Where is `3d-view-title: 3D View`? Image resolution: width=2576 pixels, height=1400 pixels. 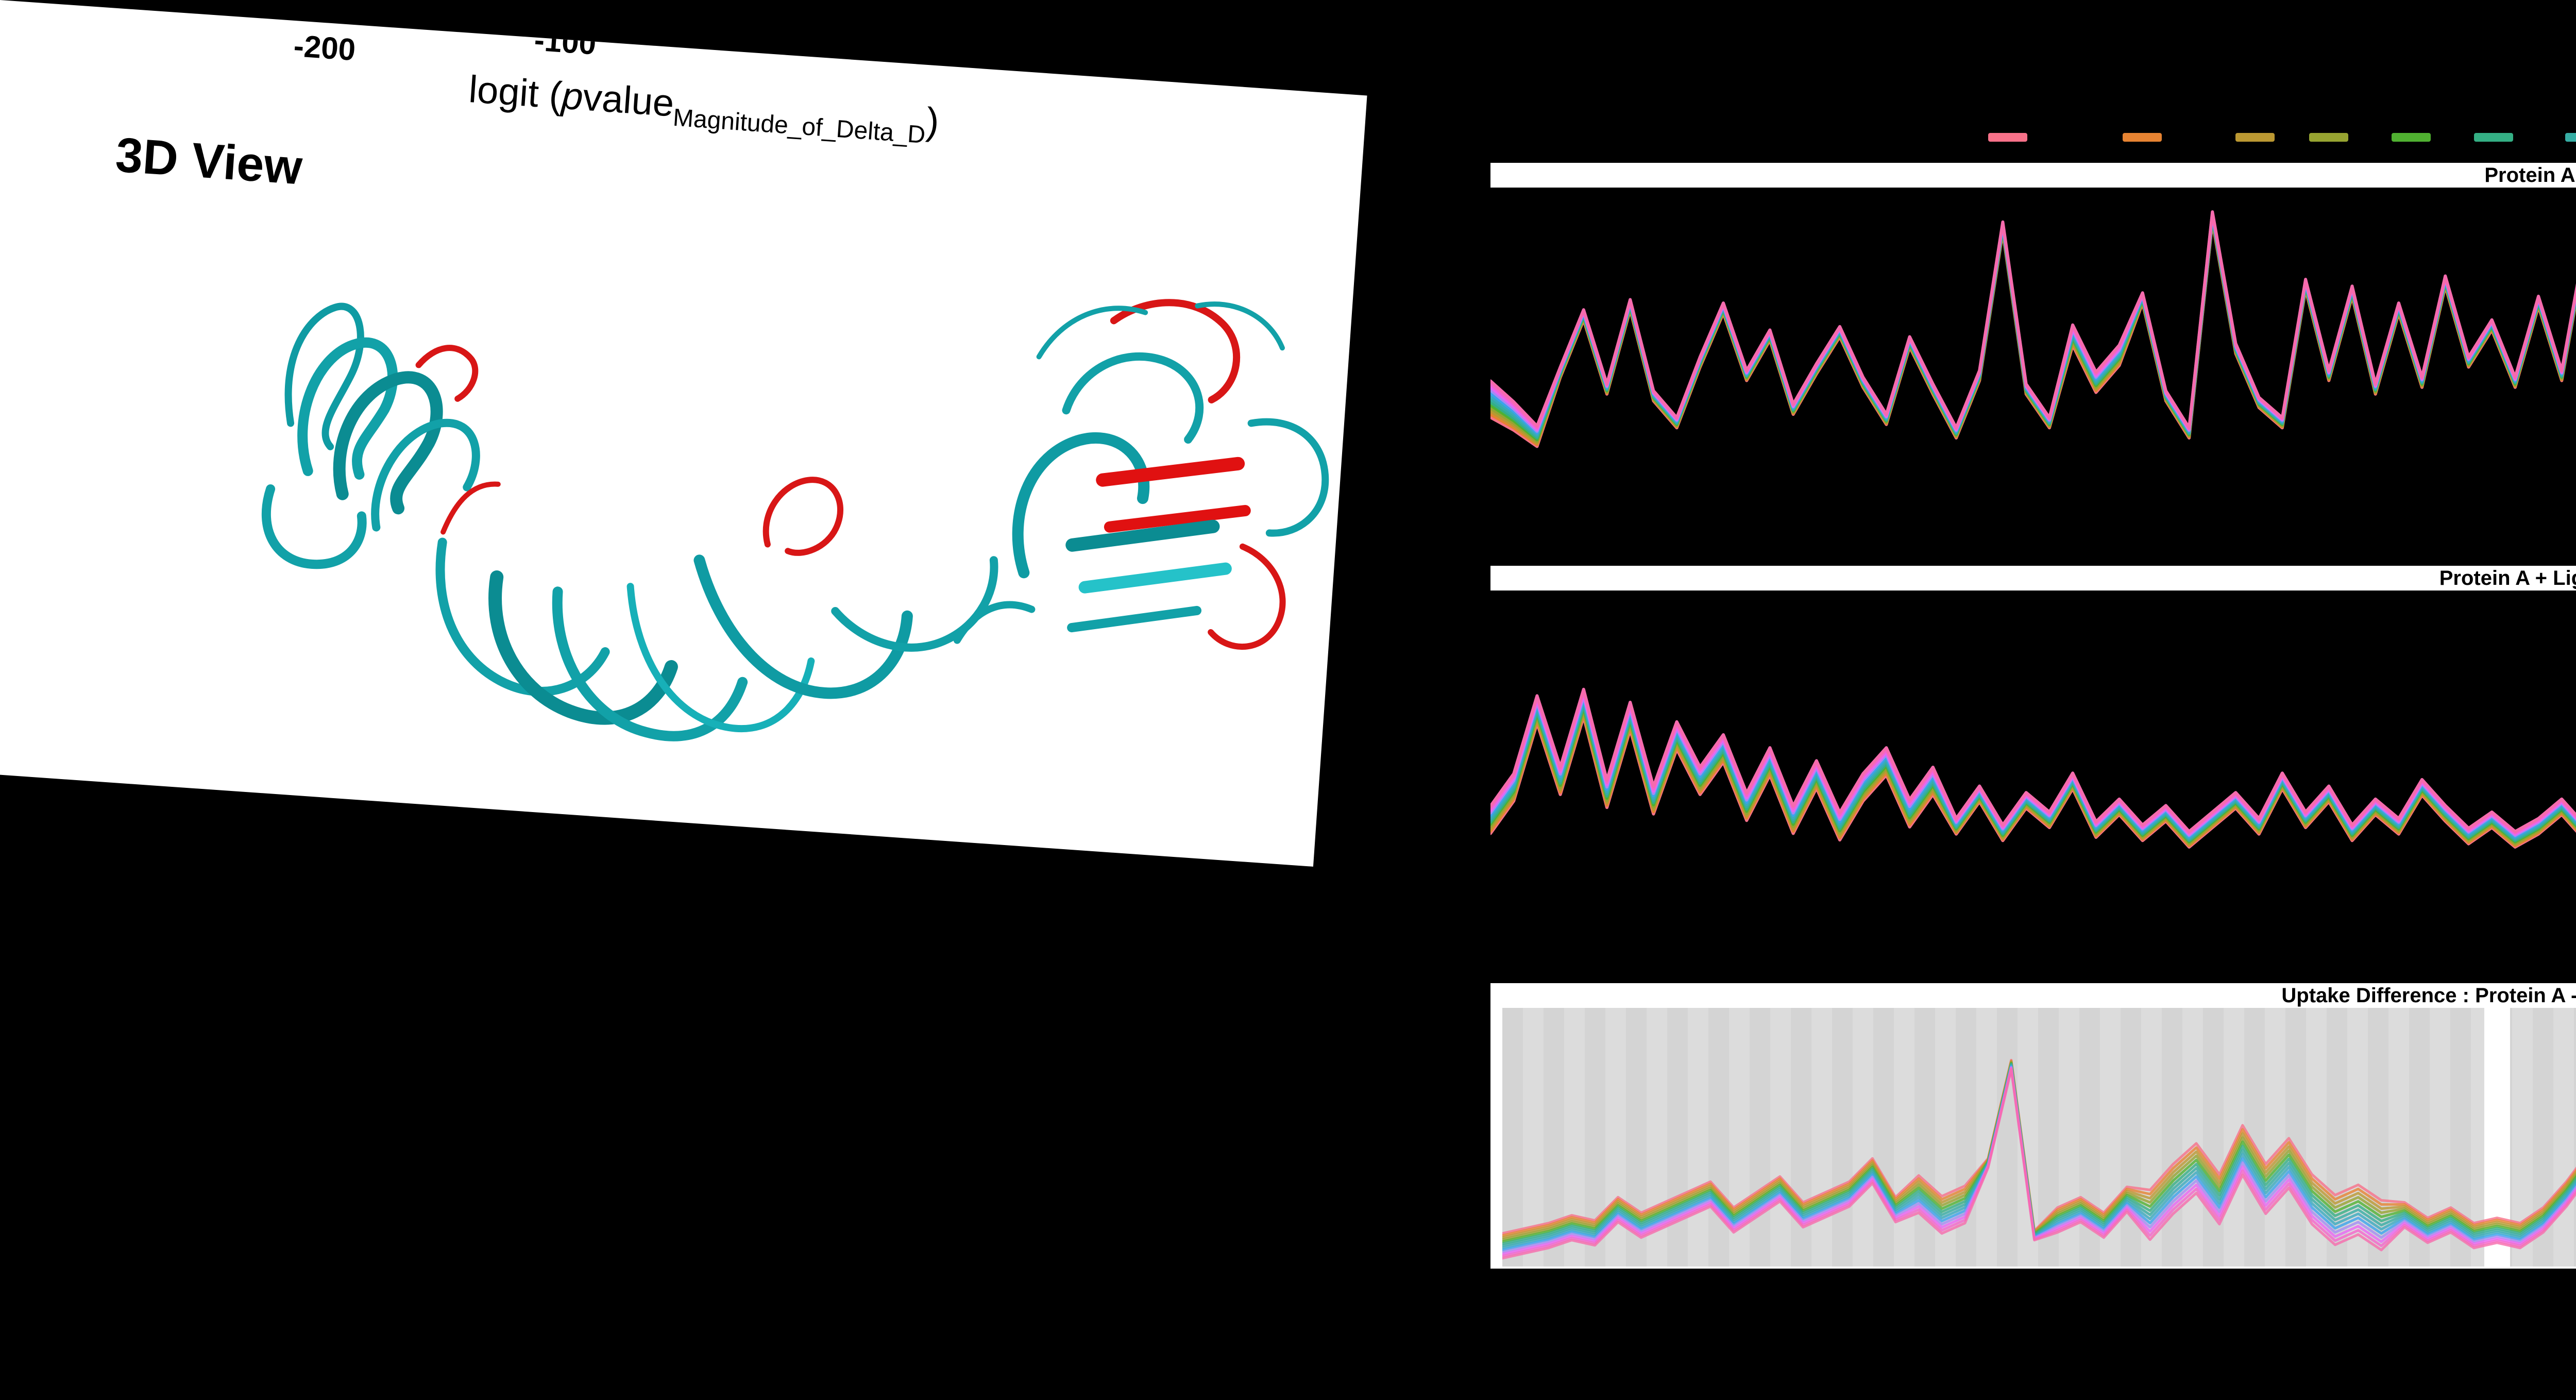
3d-view-title: 3D View is located at coordinates (208, 161).